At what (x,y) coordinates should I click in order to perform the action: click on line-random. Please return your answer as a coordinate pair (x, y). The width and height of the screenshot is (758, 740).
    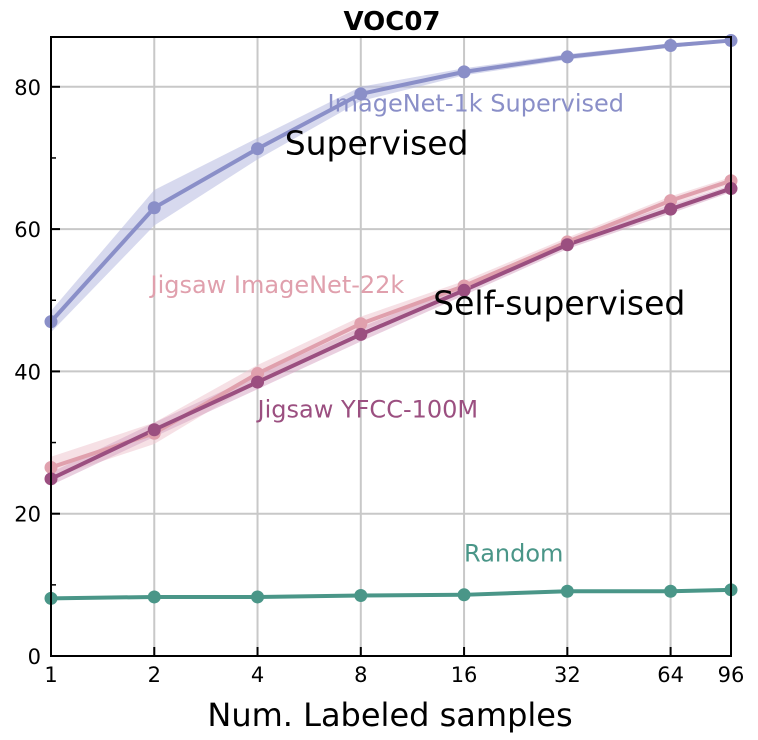
    Looking at the image, I should click on (391, 594).